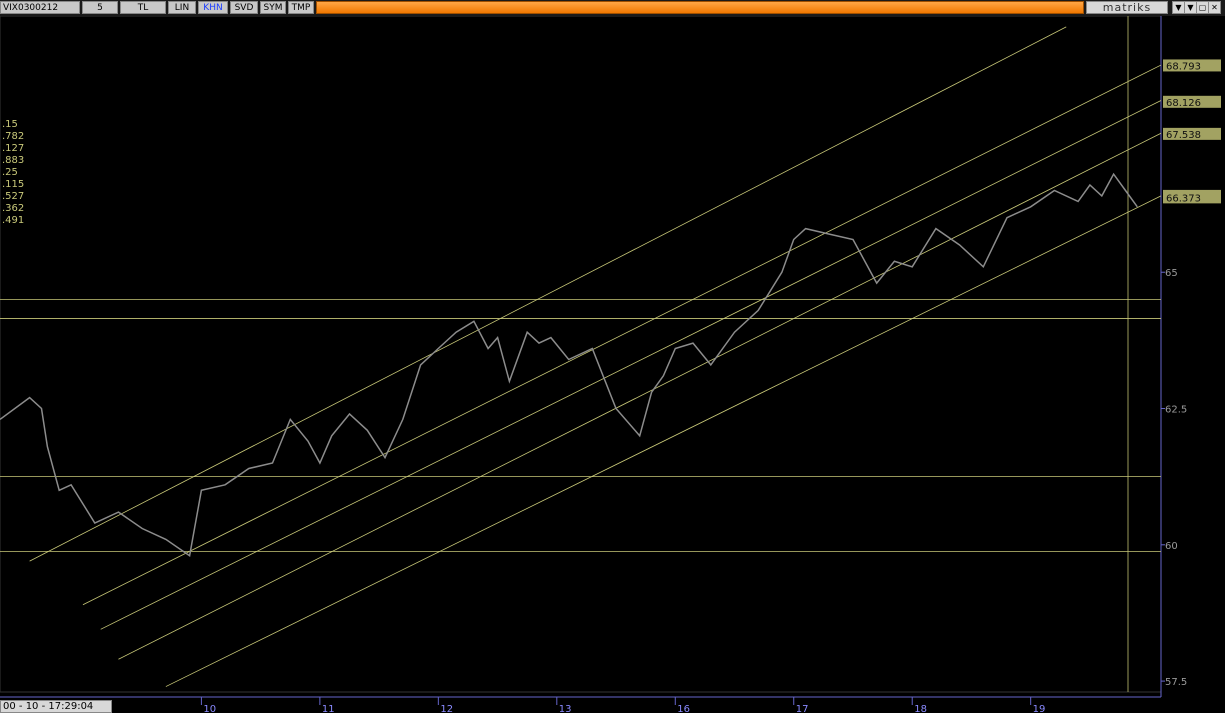 This screenshot has width=1225, height=713. What do you see at coordinates (273, 7) in the screenshot?
I see `sym-button: SYM` at bounding box center [273, 7].